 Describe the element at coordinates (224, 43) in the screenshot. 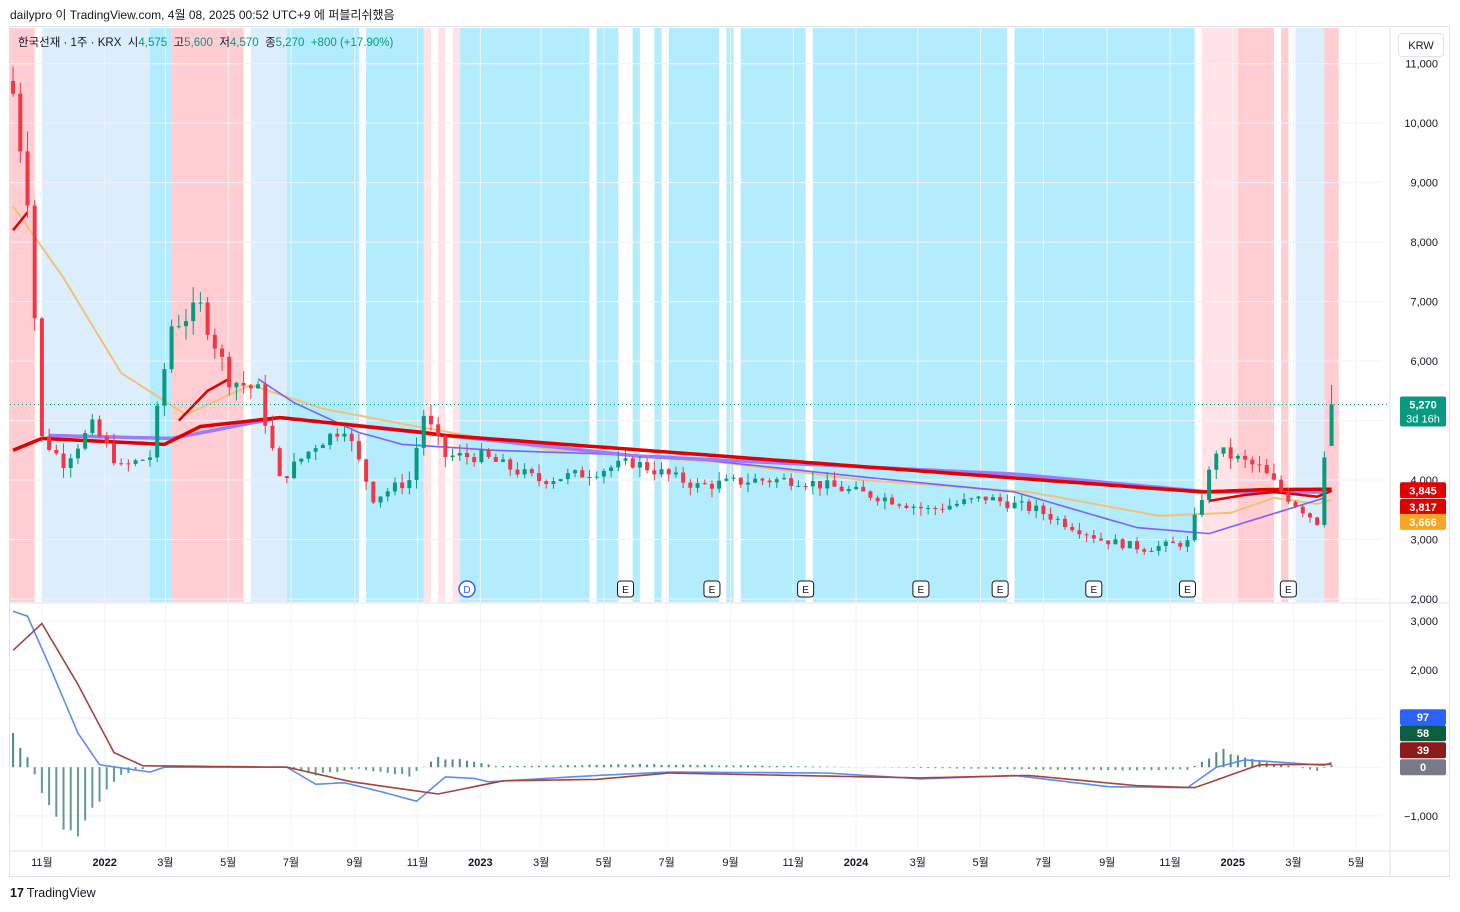

I see `low-label: 저` at that location.